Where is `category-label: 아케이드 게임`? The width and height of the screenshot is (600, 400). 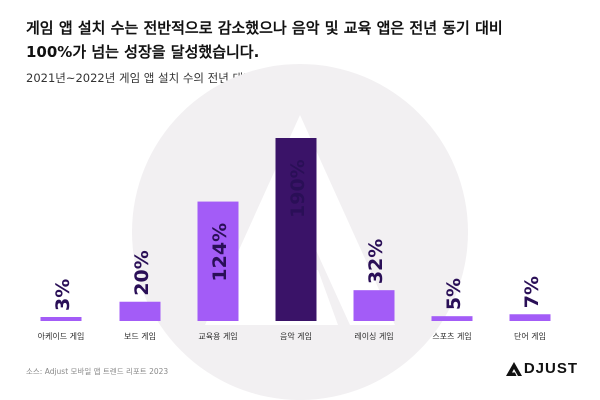
category-label: 아케이드 게임 is located at coordinates (61, 336).